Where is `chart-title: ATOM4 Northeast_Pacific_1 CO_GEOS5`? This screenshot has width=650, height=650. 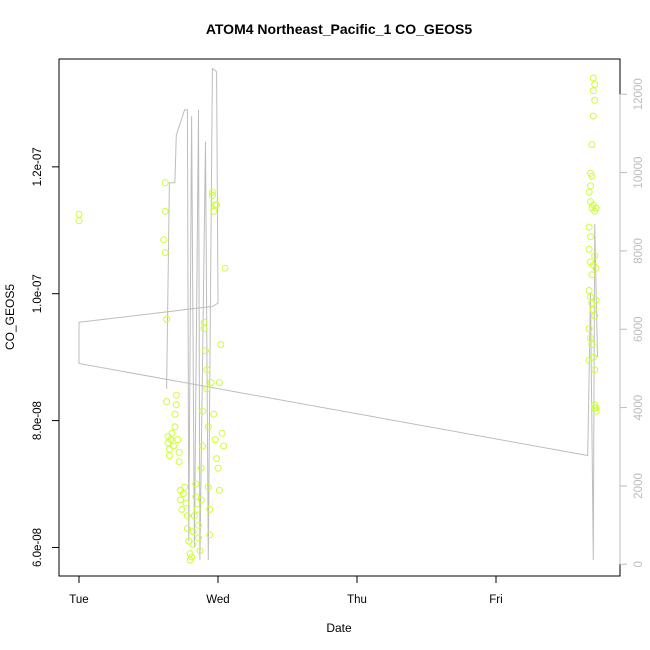
chart-title: ATOM4 Northeast_Pacific_1 CO_GEOS5 is located at coordinates (339, 29).